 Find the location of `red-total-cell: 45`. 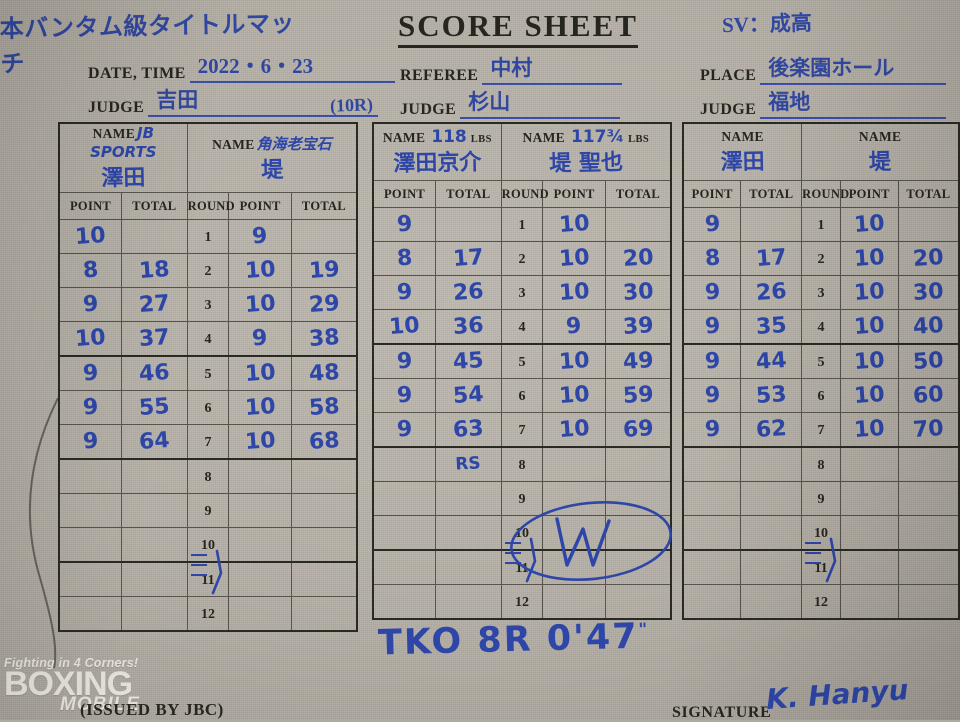

red-total-cell: 45 is located at coordinates (468, 361).